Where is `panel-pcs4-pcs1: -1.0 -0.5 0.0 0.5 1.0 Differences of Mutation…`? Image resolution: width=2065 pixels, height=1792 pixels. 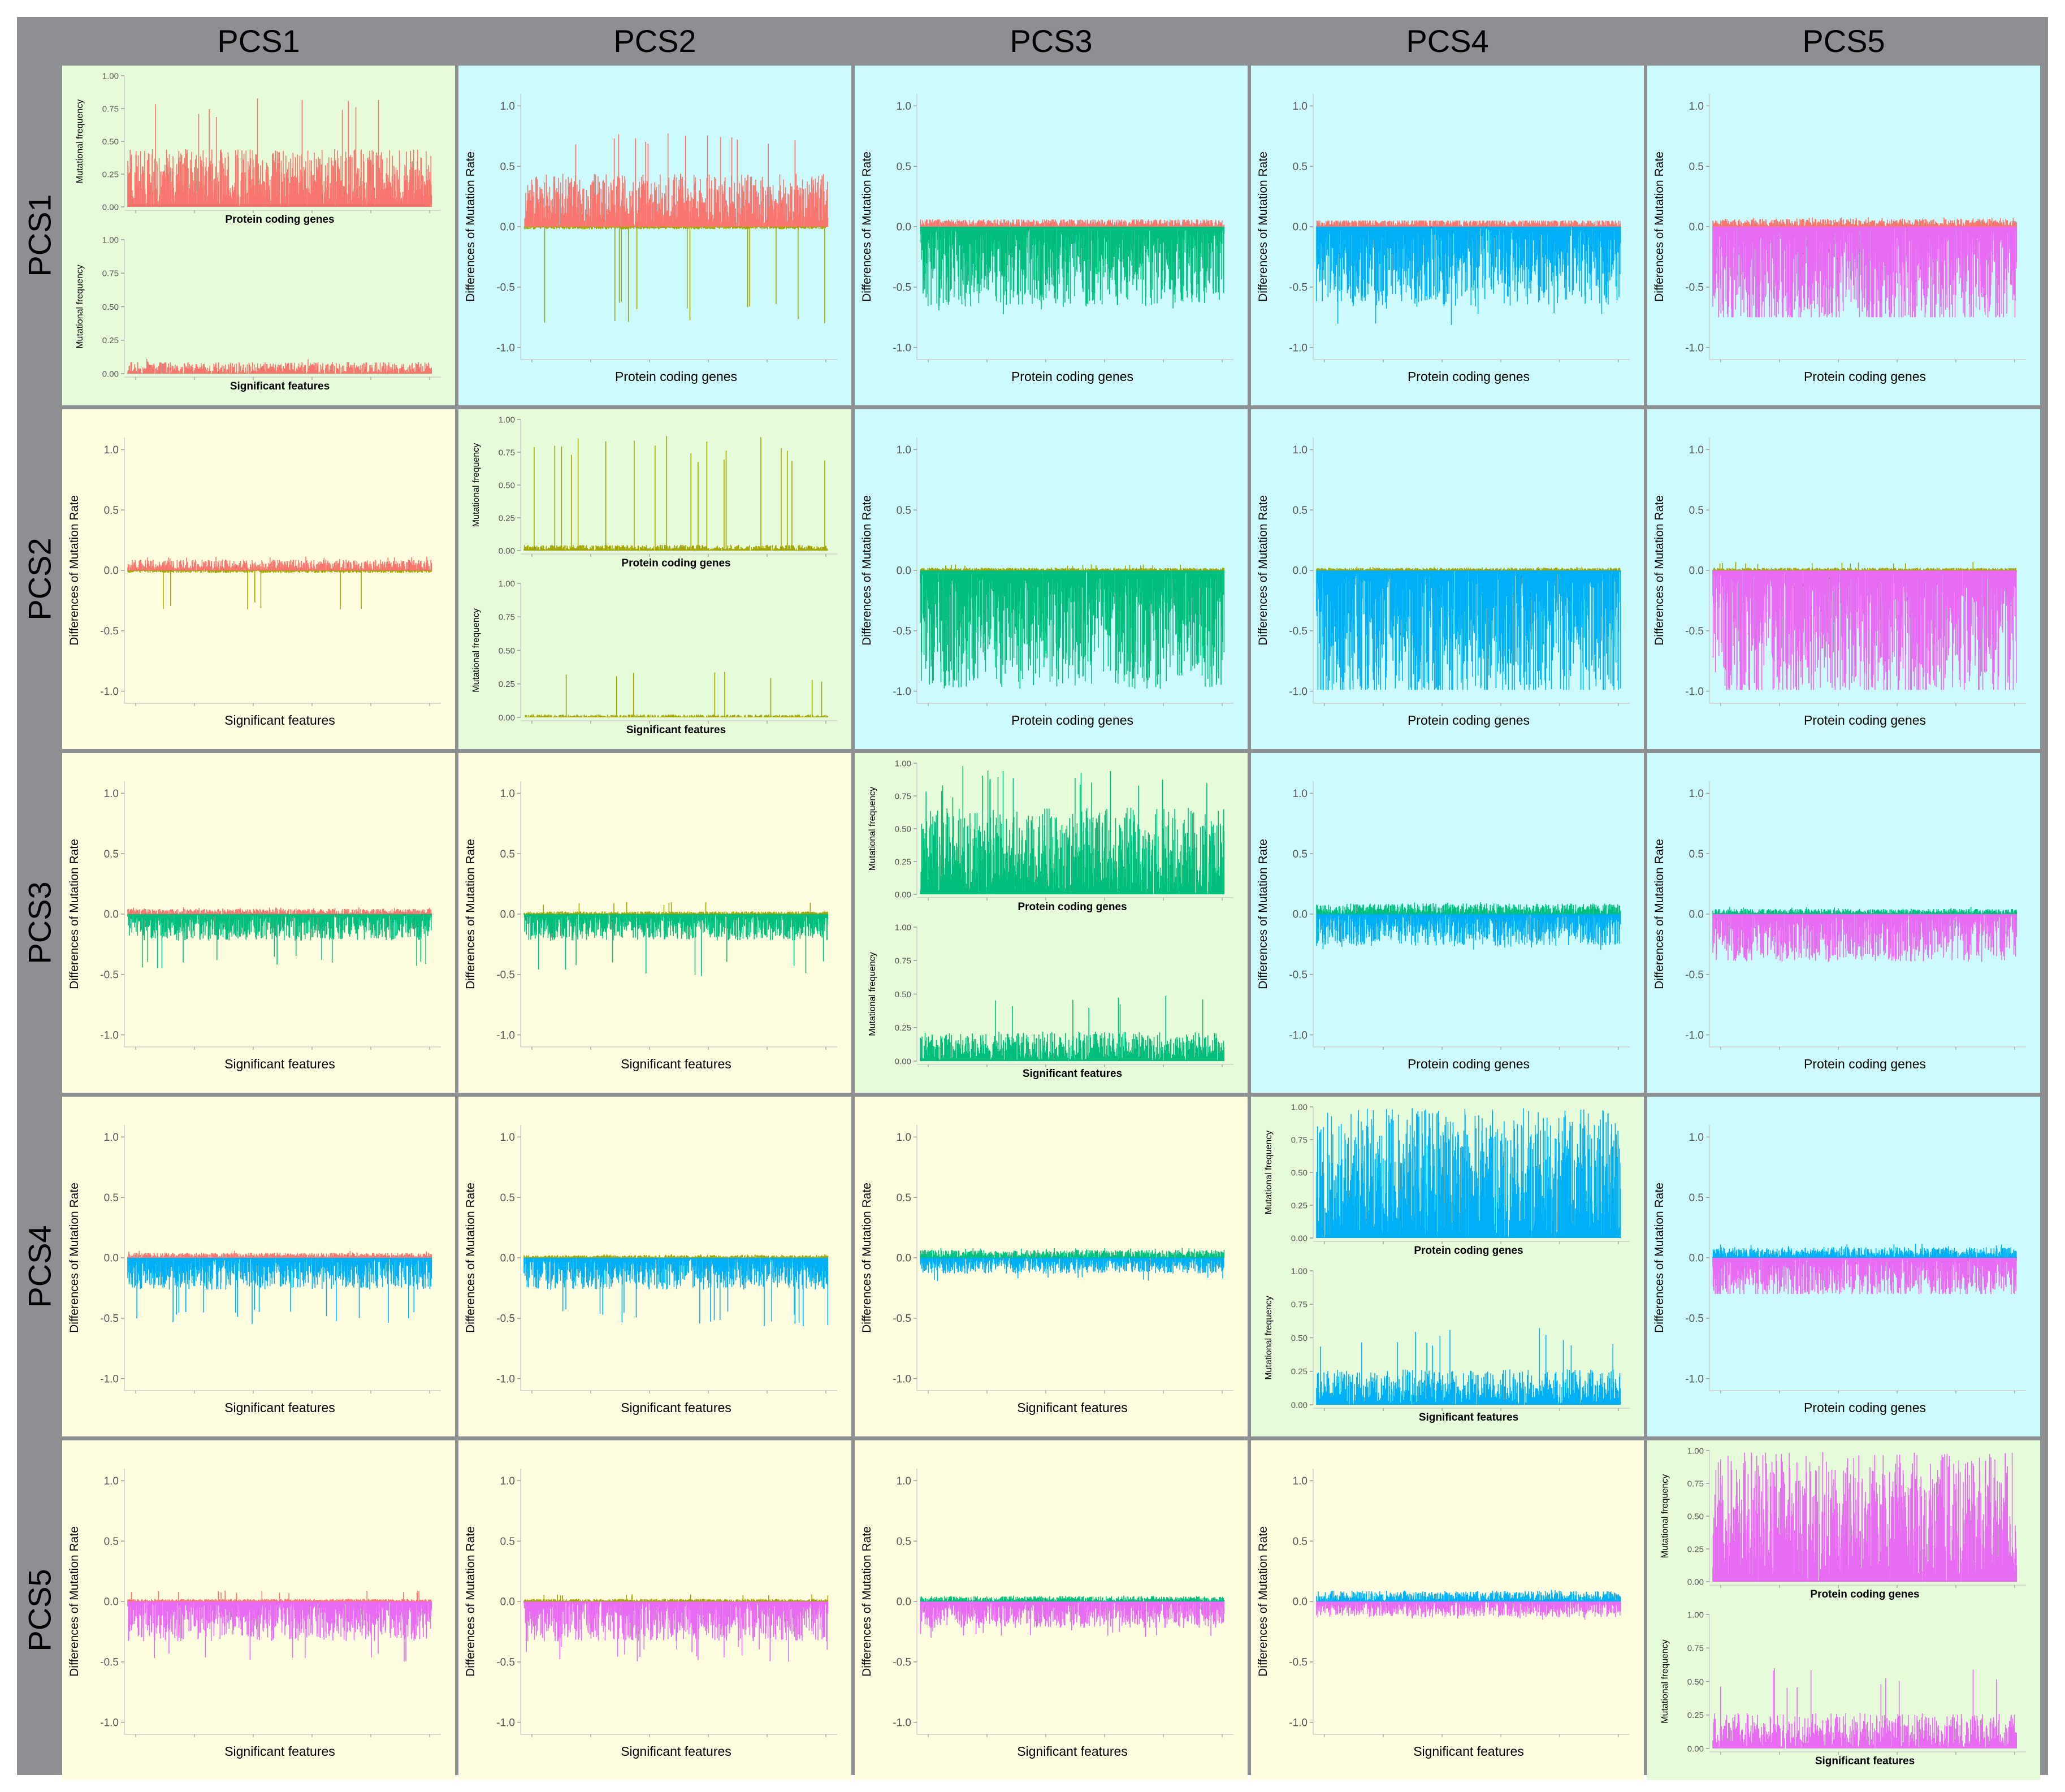 panel-pcs4-pcs1: -1.0 -0.5 0.0 0.5 1.0 Differences of Mutation… is located at coordinates (258, 1266).